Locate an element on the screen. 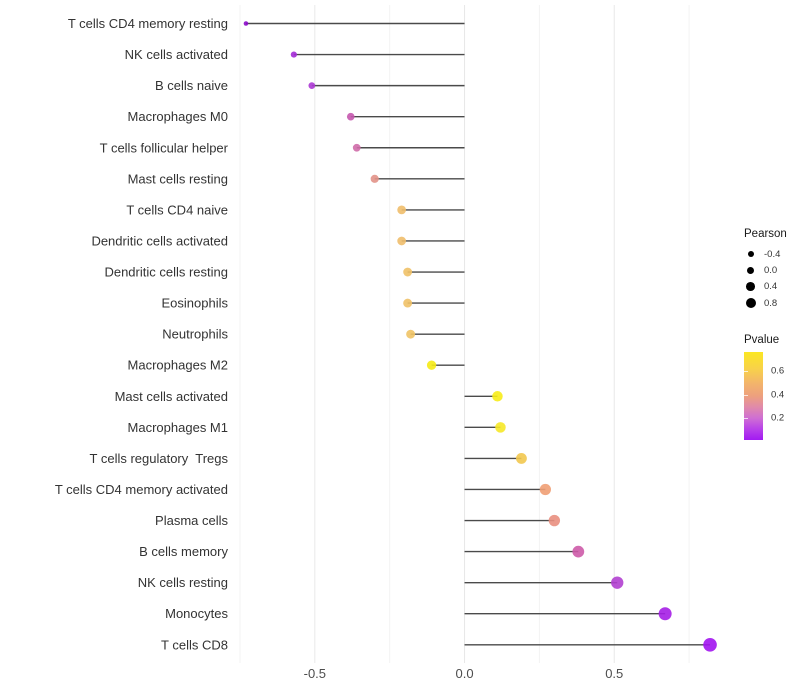 The image size is (800, 700). y-axis-label: T cells regulatory Tregs is located at coordinates (159, 458).